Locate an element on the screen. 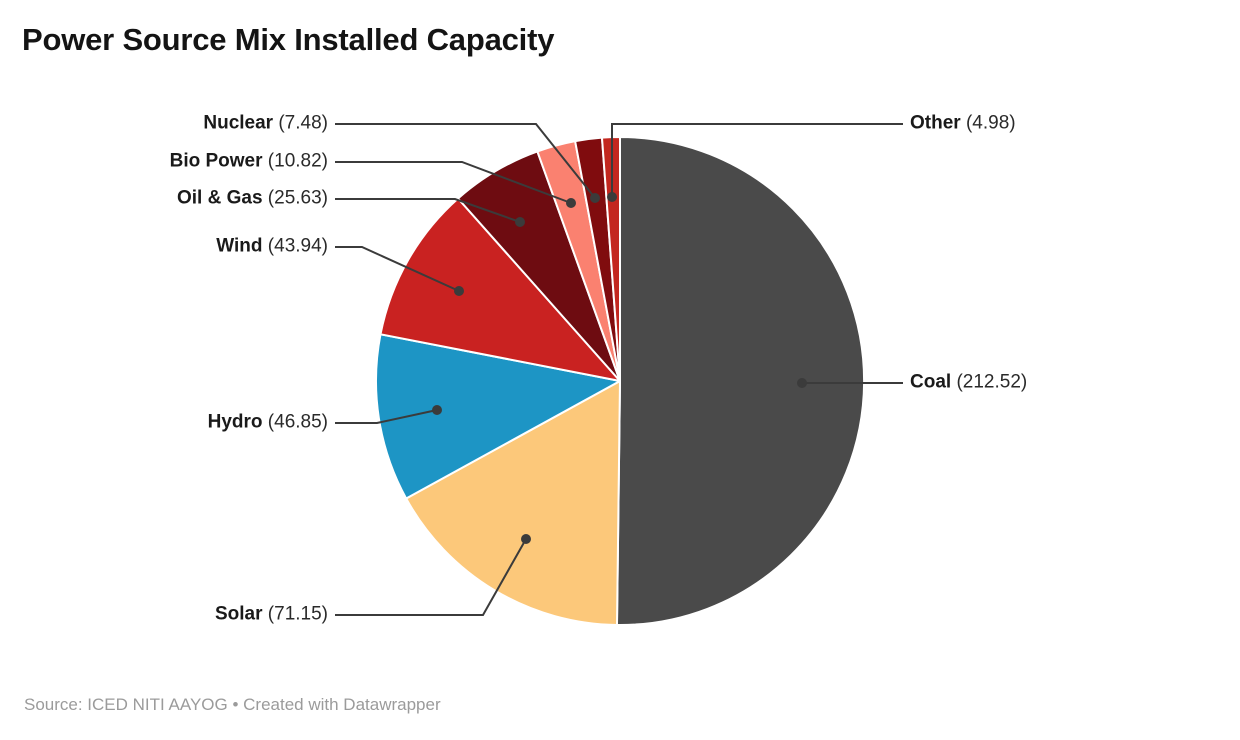 Image resolution: width=1240 pixels, height=740 pixels. slice-label-coal: Coal (212.52) is located at coordinates (968, 383).